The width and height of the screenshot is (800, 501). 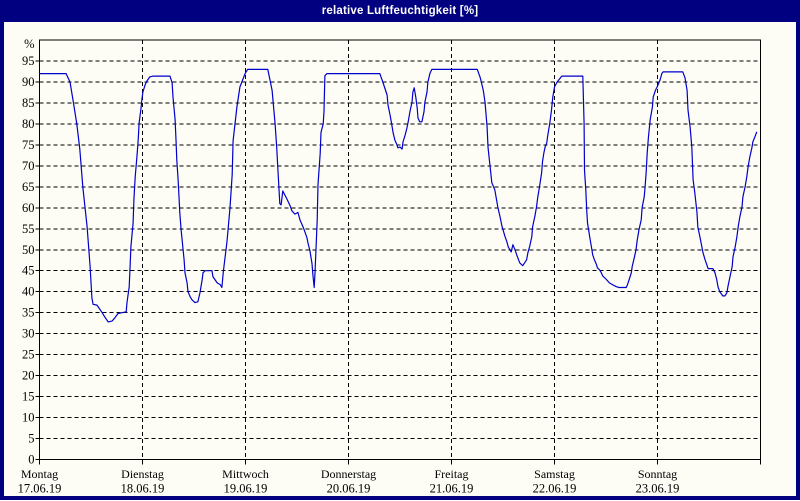 What do you see at coordinates (31, 439) in the screenshot?
I see `y-axis-label: 5` at bounding box center [31, 439].